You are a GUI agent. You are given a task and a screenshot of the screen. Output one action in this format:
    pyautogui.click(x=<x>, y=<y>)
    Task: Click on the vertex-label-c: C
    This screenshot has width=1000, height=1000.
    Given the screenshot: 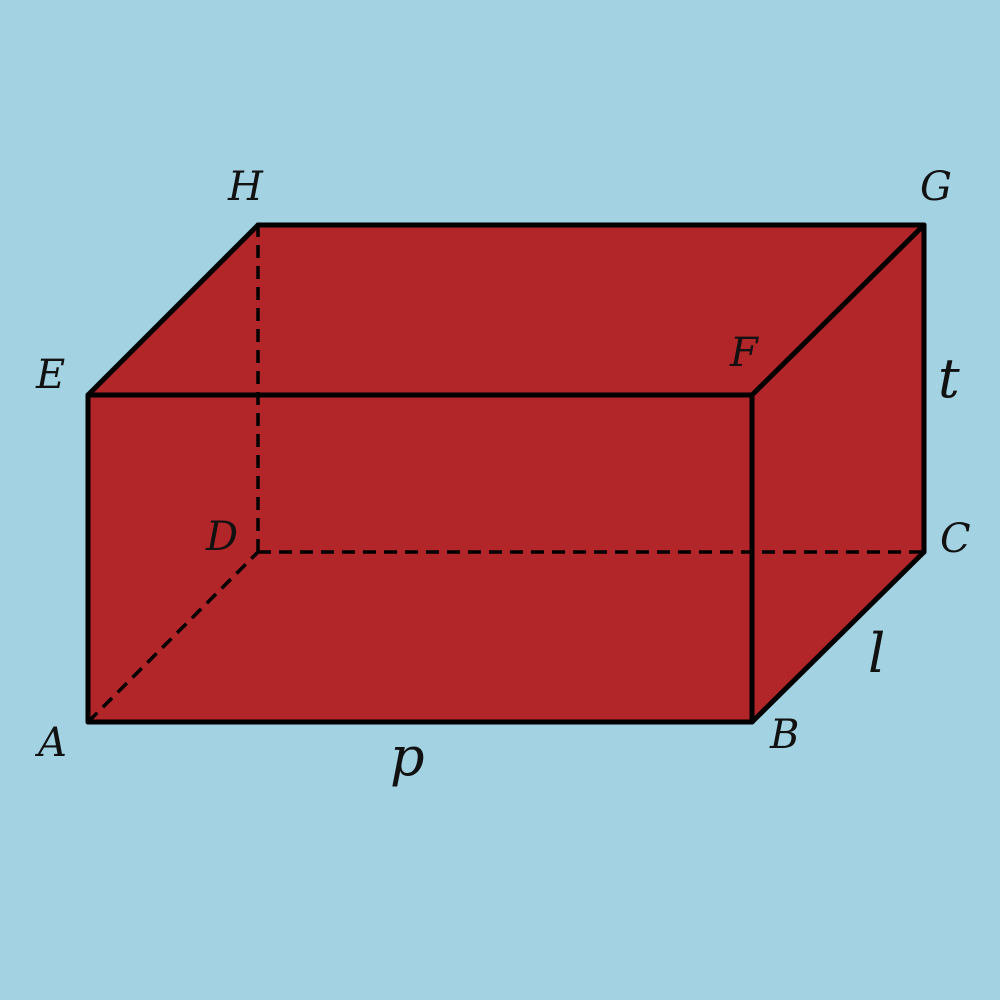 What is the action you would take?
    pyautogui.click(x=955, y=539)
    